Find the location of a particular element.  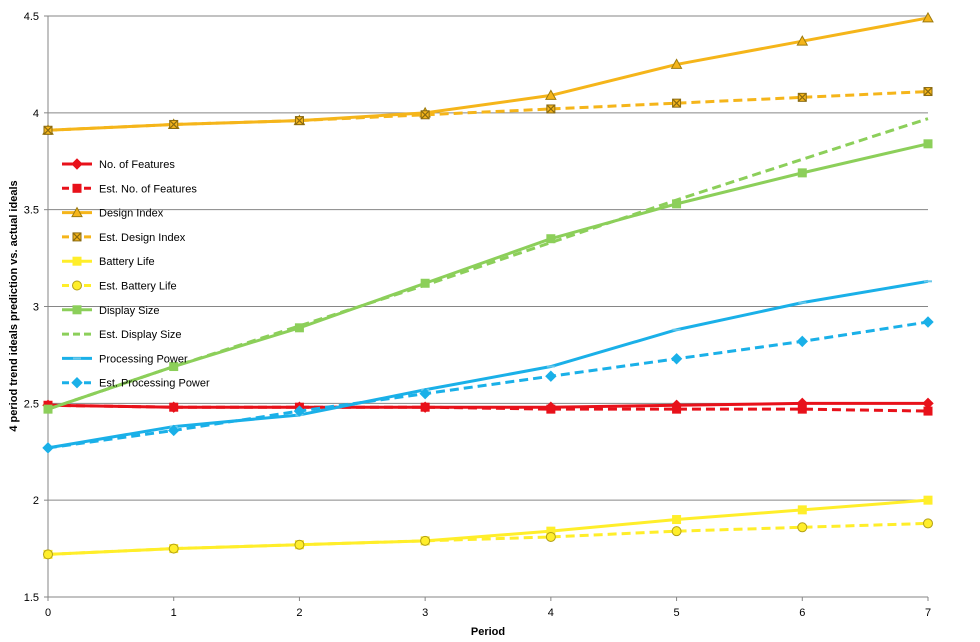

x-tick-label: 4 is located at coordinates (551, 613).